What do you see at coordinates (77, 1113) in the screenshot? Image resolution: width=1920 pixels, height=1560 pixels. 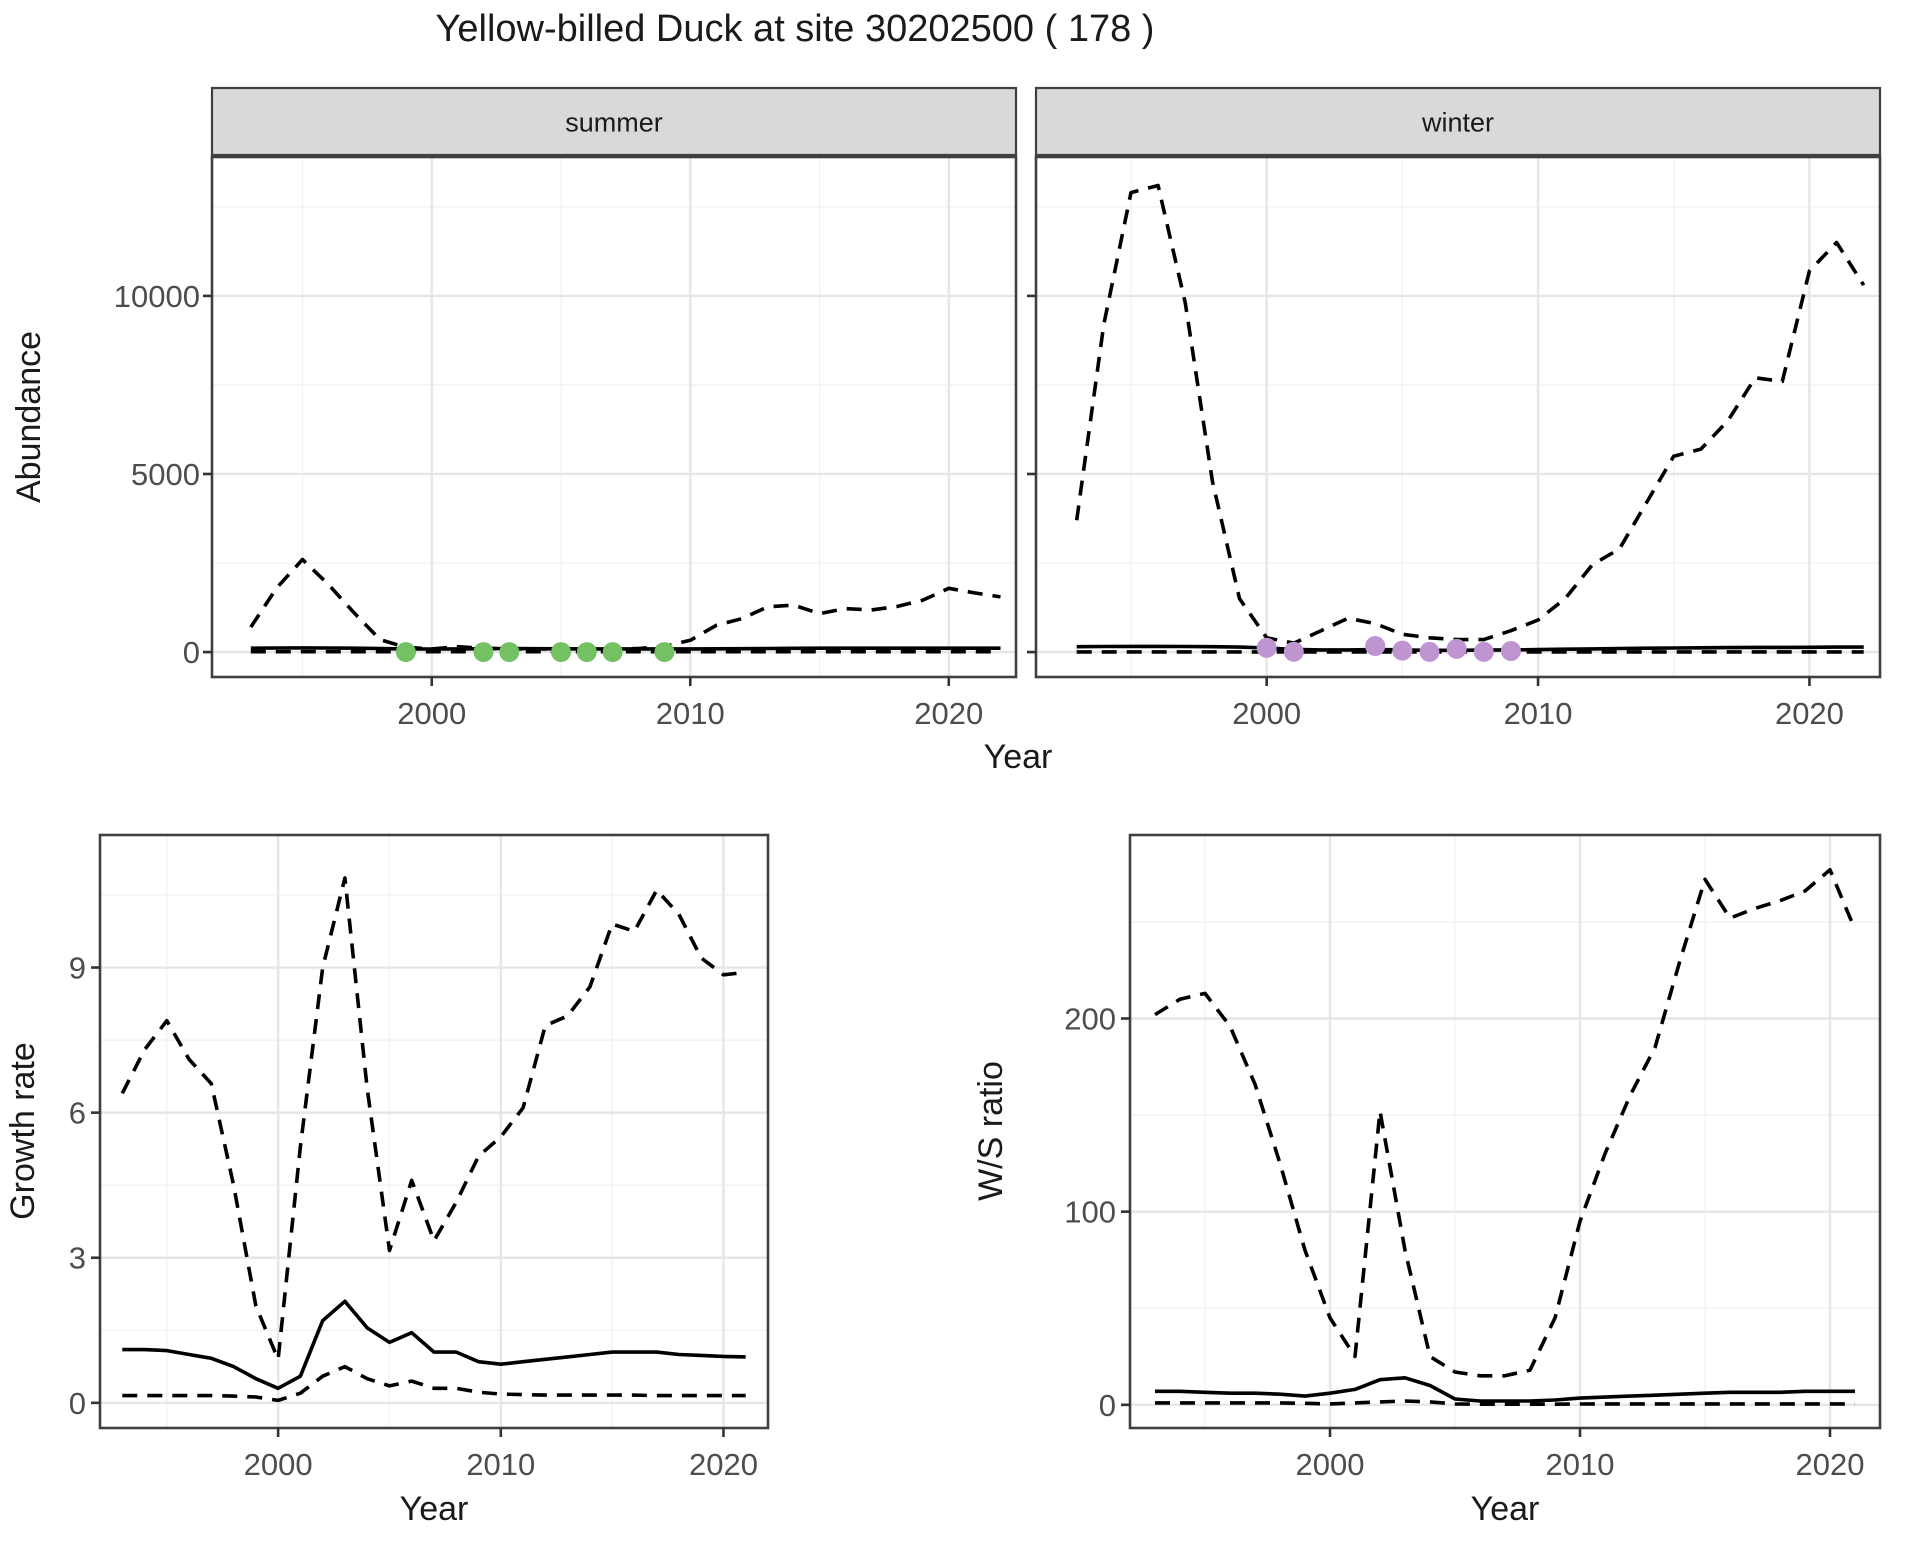 I see `y-tick-label: 6` at bounding box center [77, 1113].